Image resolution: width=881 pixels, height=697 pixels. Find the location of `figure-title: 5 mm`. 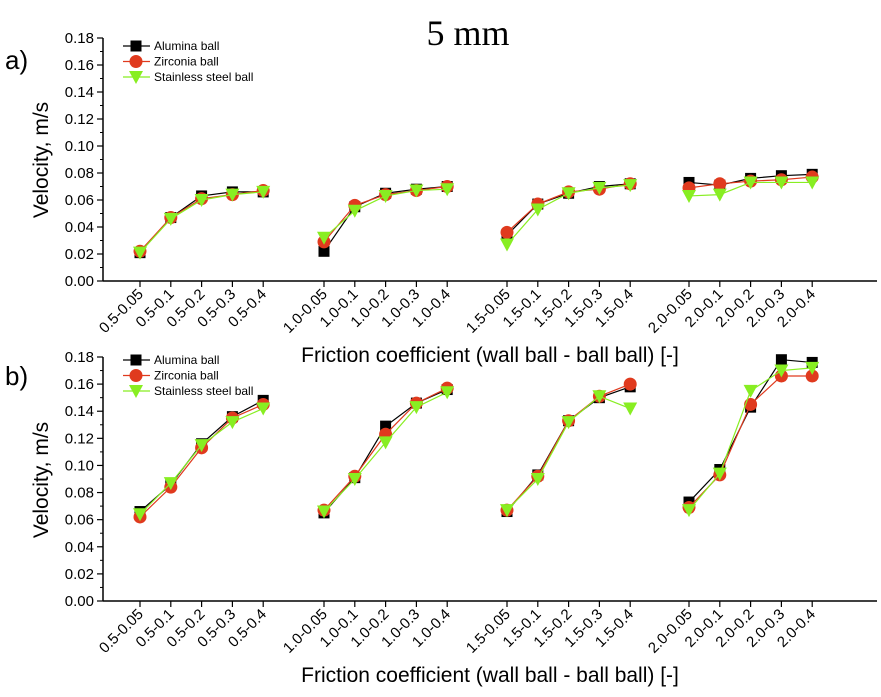

figure-title: 5 mm is located at coordinates (467, 33).